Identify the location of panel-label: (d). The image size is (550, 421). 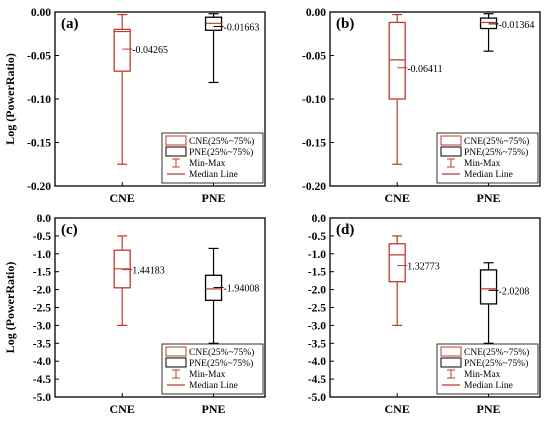
(345, 230).